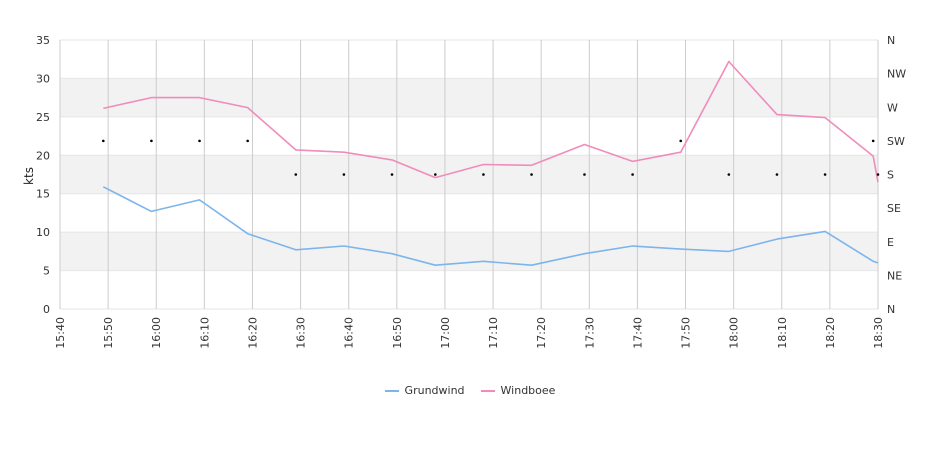  I want to click on direction-tick-label: SW, so click(896, 141).